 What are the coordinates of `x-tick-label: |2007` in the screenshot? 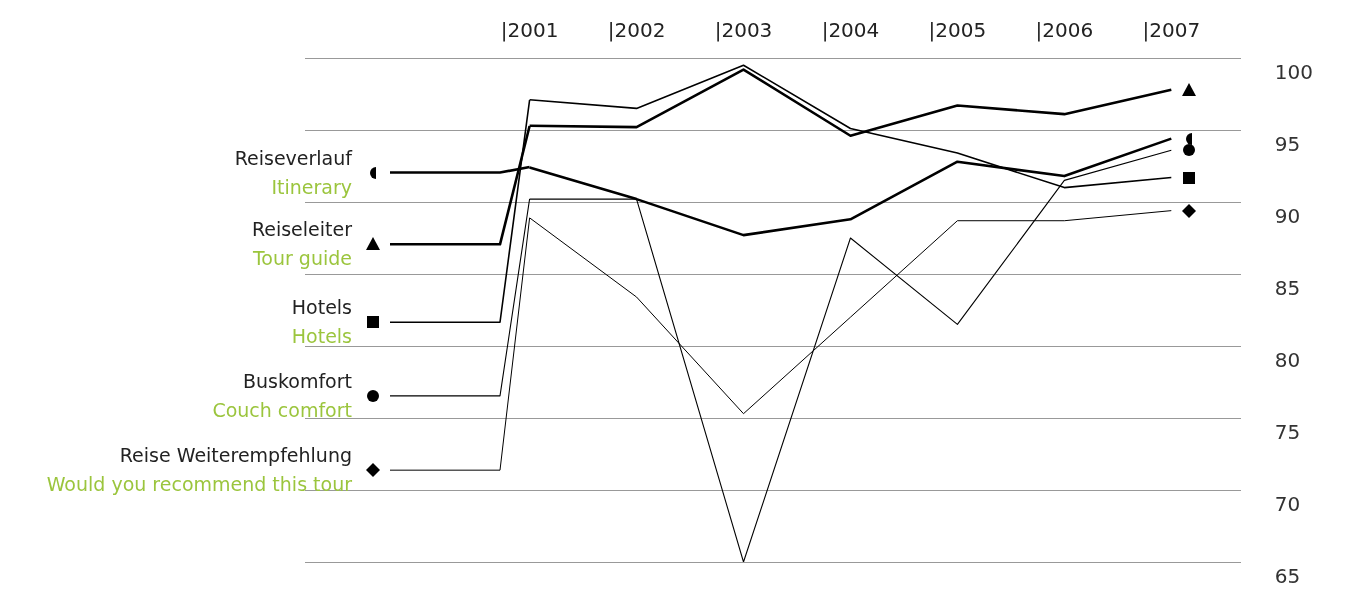 It's located at (1171, 30).